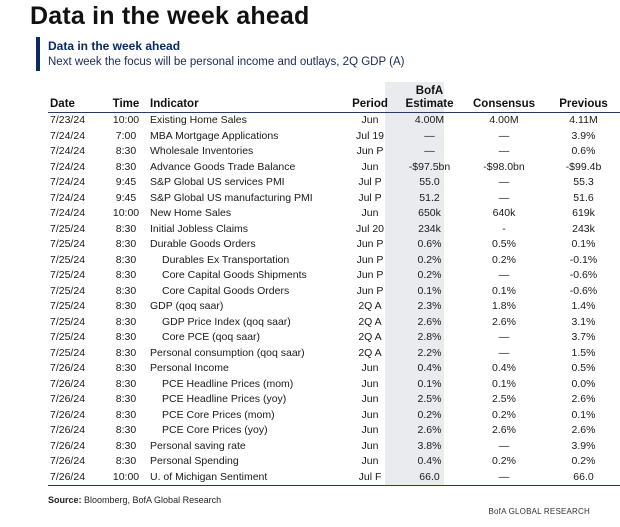 The image size is (620, 527). What do you see at coordinates (231, 197) in the screenshot?
I see `cell-indicator: S&P Global US manufacturing PMI` at bounding box center [231, 197].